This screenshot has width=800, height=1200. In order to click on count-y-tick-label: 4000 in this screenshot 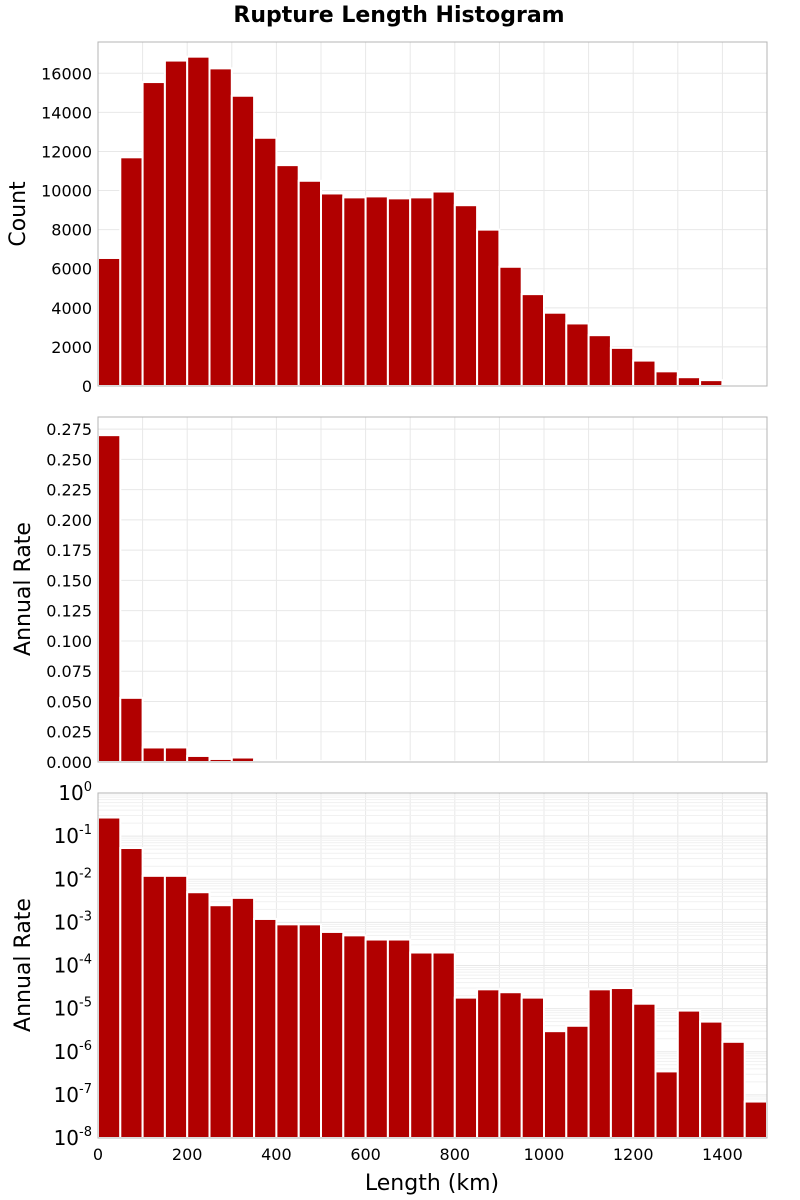, I will do `click(71, 308)`.